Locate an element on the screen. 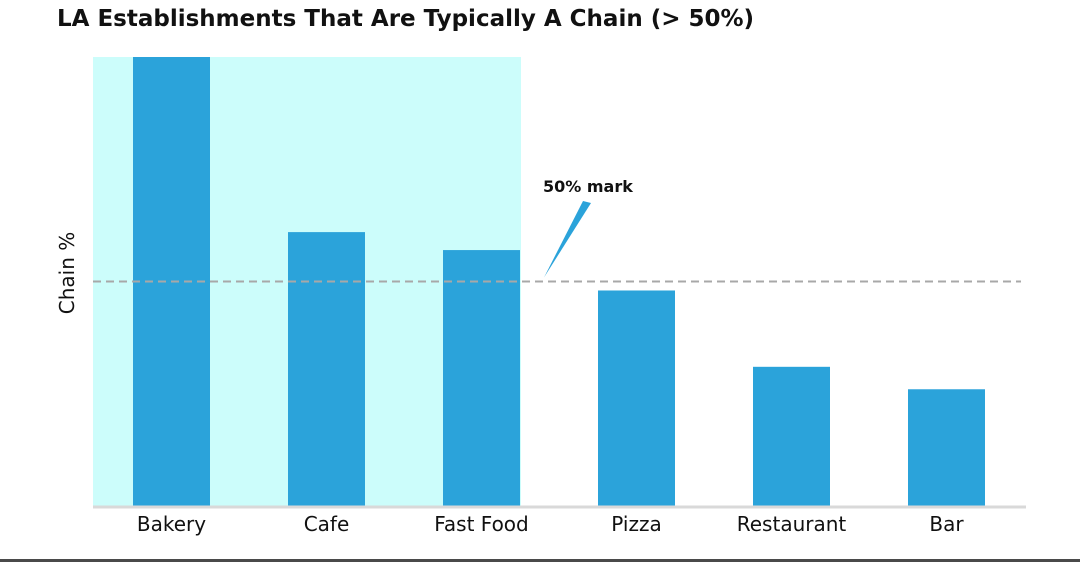 The width and height of the screenshot is (1080, 562). x-tick-label: Restaurant is located at coordinates (792, 524).